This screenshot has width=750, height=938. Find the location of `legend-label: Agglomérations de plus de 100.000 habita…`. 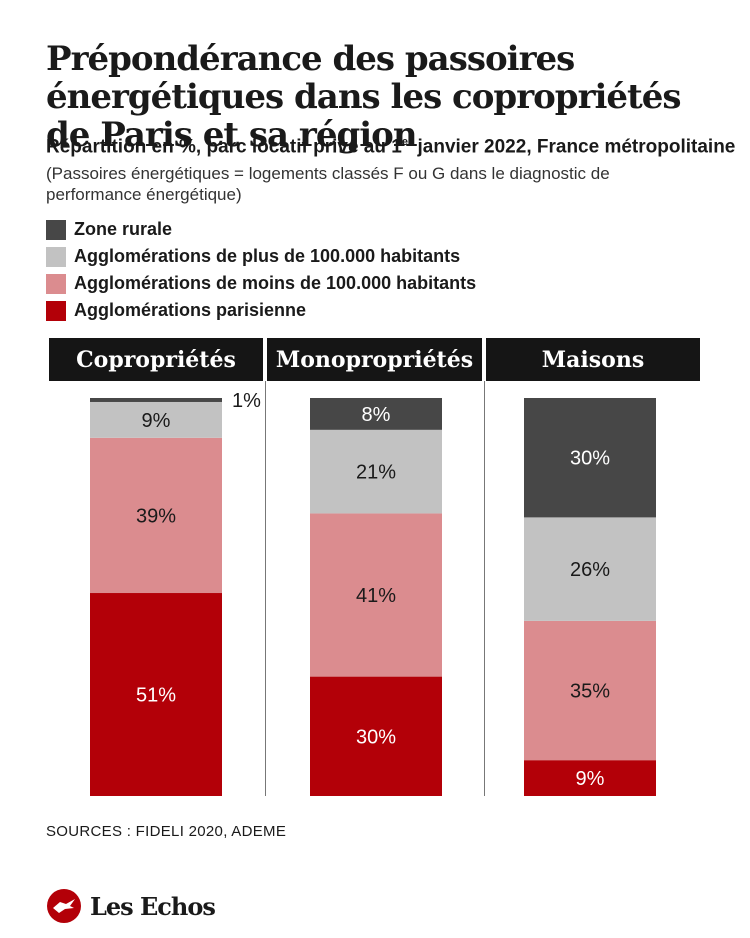

legend-label: Agglomérations de plus de 100.000 habita… is located at coordinates (267, 256).